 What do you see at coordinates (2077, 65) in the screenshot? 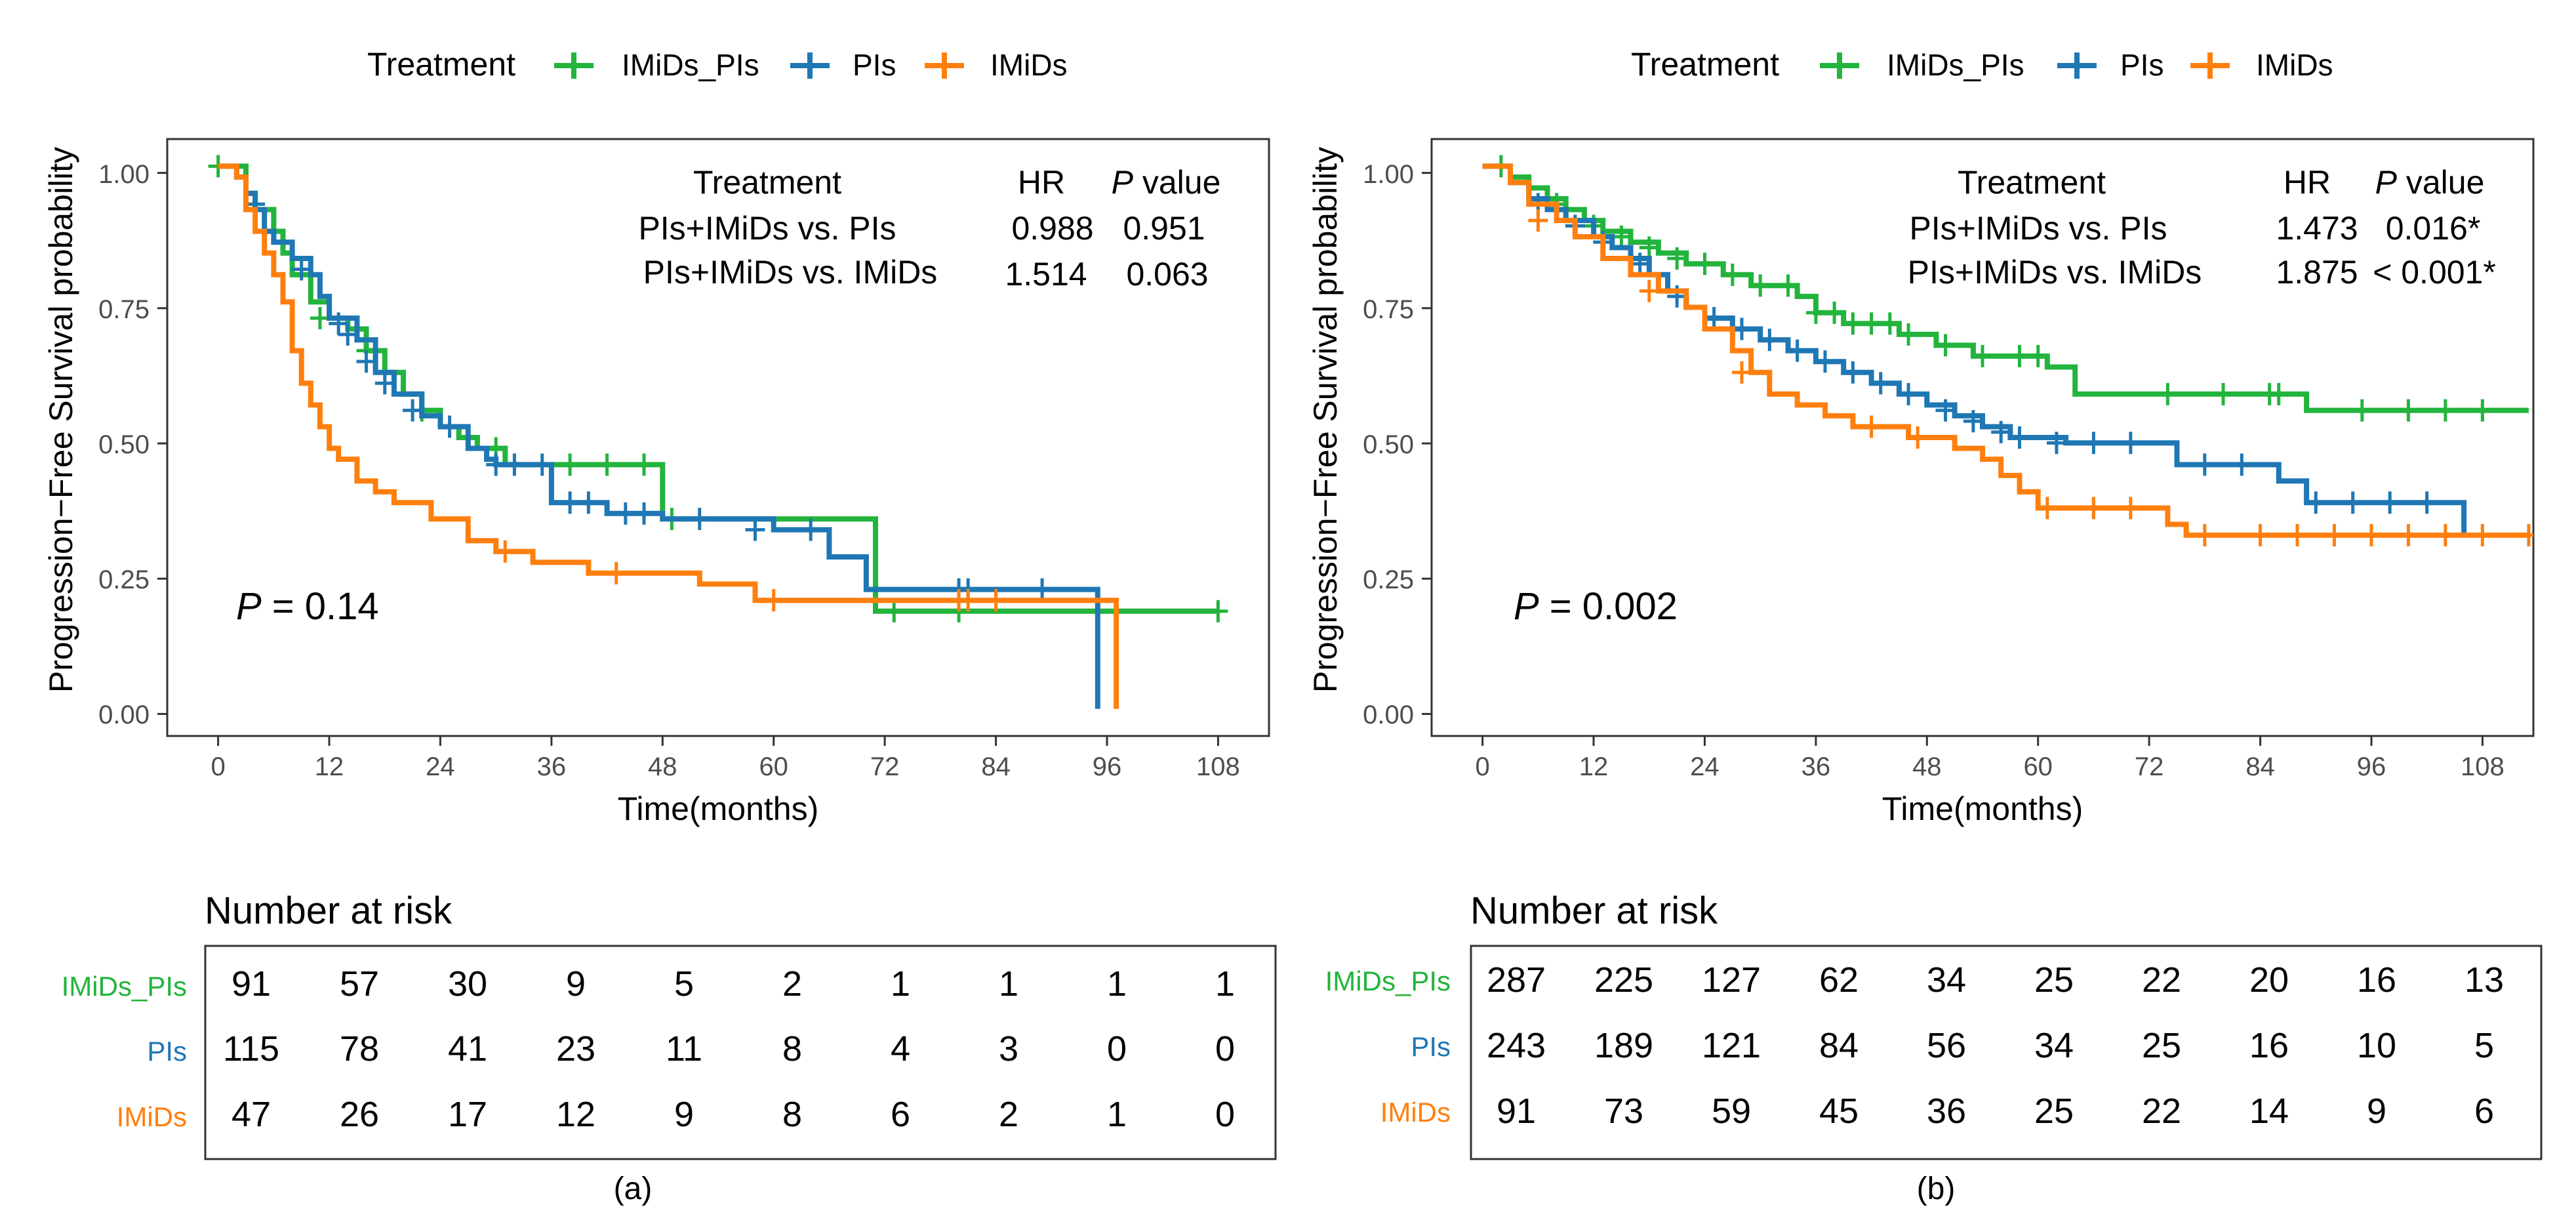
I see `legend-key-pis` at bounding box center [2077, 65].